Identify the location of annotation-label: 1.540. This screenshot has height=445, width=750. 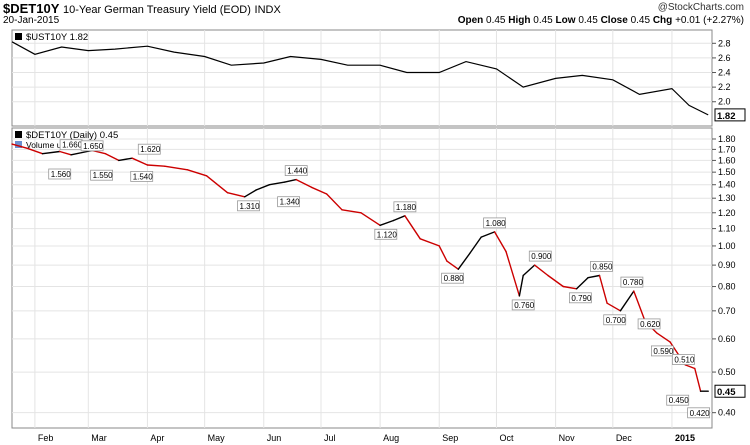
(143, 176).